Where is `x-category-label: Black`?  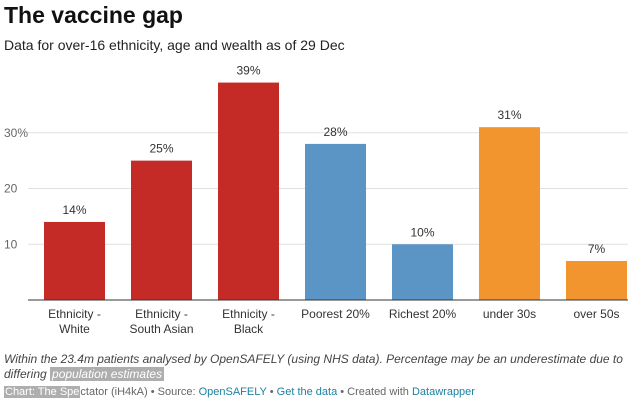
x-category-label: Black is located at coordinates (249, 329).